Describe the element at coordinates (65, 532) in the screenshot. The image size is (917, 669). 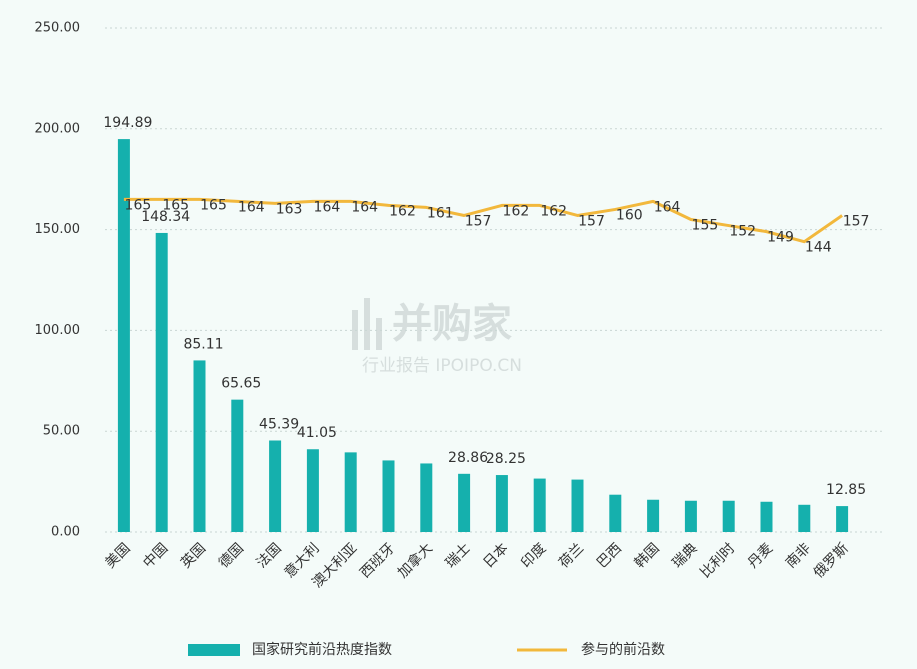
I see `y-tick-label: 0.00` at that location.